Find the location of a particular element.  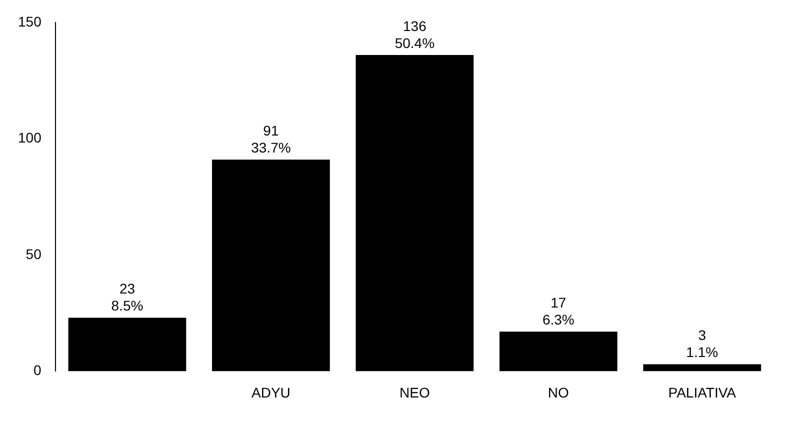

data-label: 91 33.7% is located at coordinates (271, 139).